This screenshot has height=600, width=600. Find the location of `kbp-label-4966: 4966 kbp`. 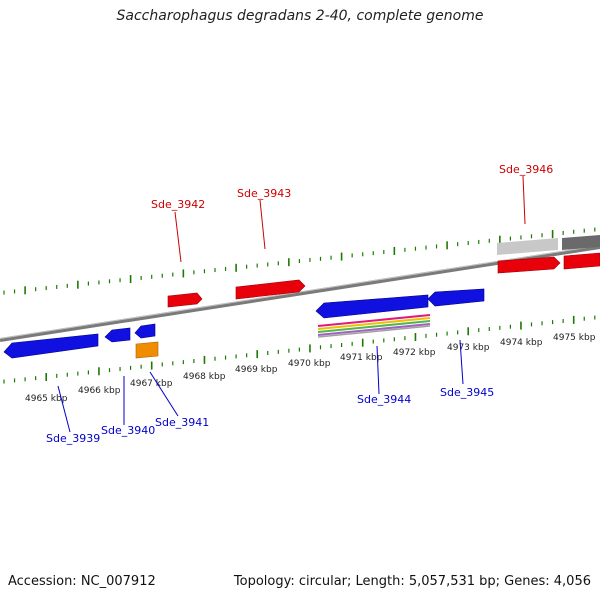

kbp-label-4966: 4966 kbp is located at coordinates (99, 391).